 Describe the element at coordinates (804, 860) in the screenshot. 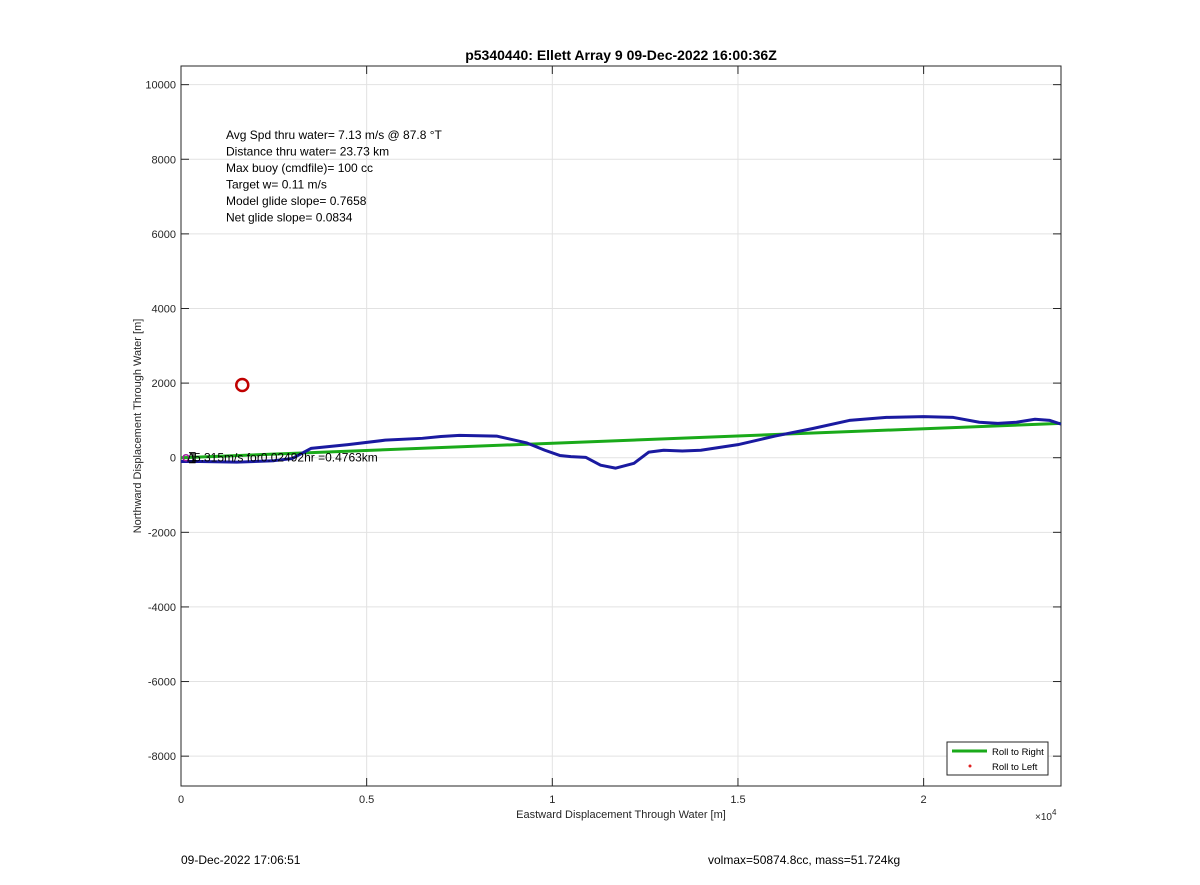

I see `footer-stats: volmax=50874.8cc, mass=51.724kg` at that location.